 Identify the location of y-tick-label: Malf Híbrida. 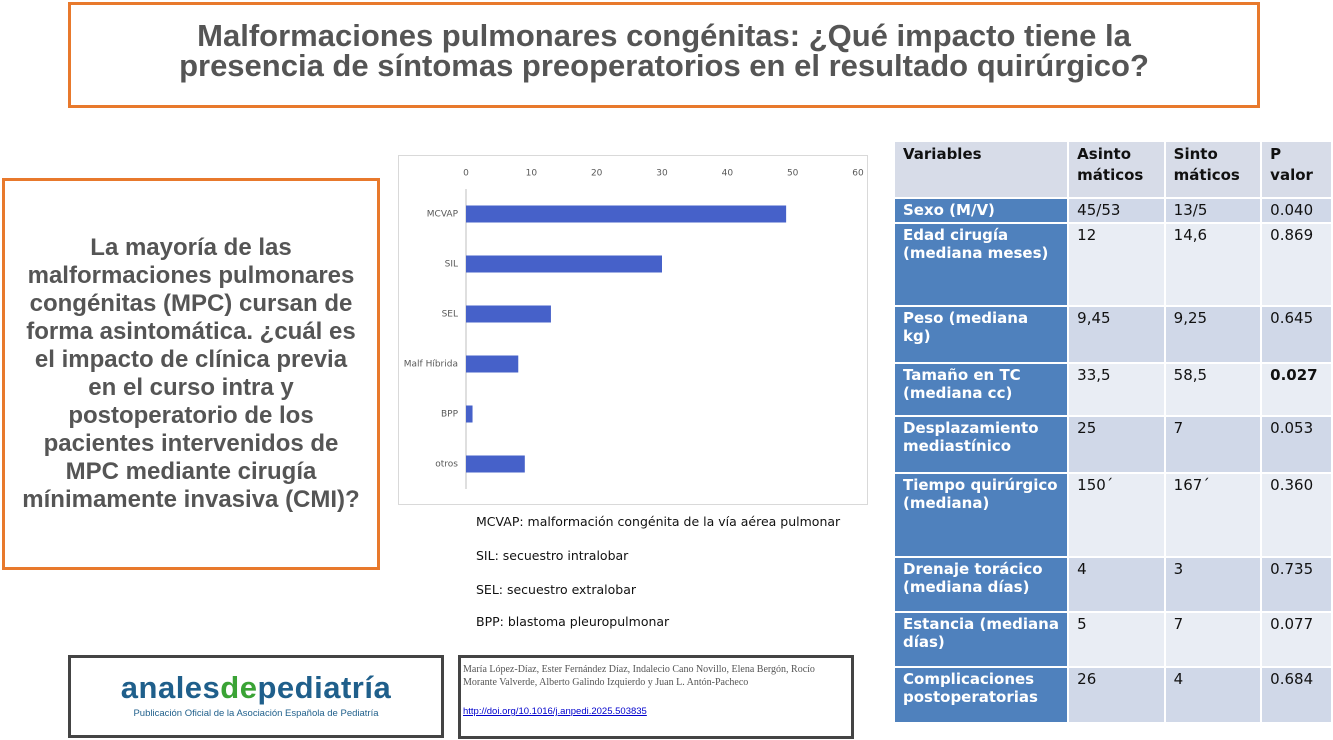
(431, 365).